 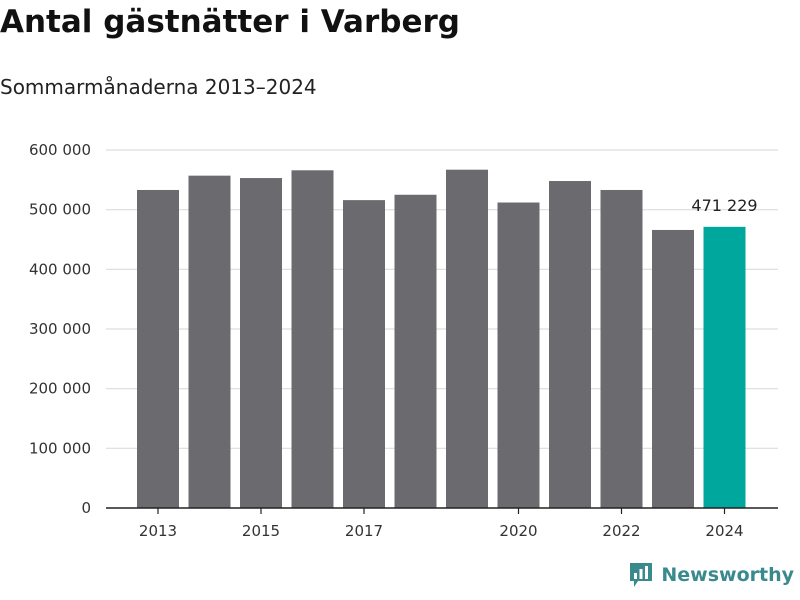 What do you see at coordinates (158, 348) in the screenshot?
I see `bar-2013` at bounding box center [158, 348].